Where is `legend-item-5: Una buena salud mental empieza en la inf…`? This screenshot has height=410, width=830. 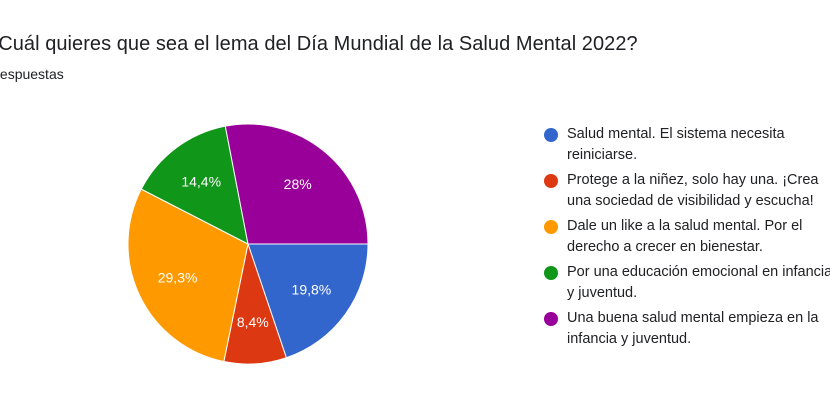 legend-item-5: Una buena salud mental empieza en la inf… is located at coordinates (686, 329).